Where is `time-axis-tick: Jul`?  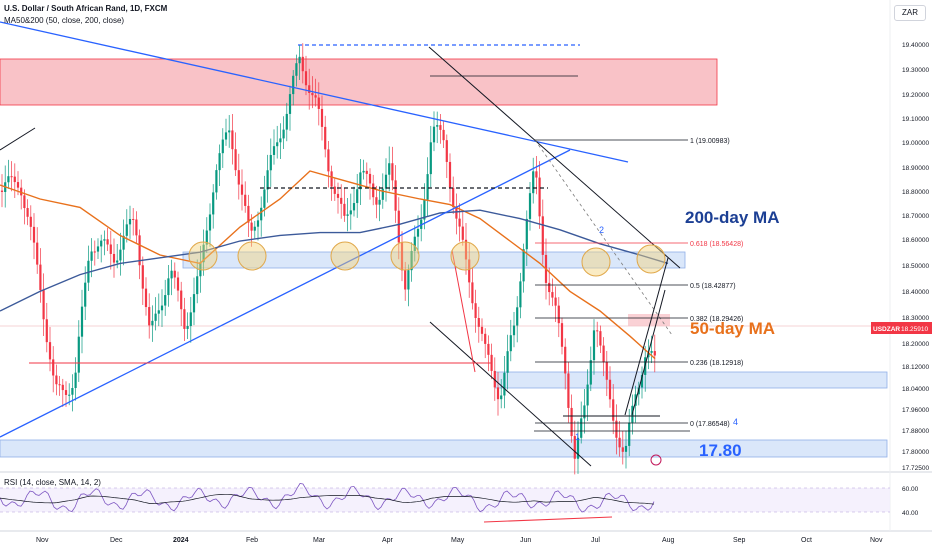 time-axis-tick: Jul is located at coordinates (595, 540).